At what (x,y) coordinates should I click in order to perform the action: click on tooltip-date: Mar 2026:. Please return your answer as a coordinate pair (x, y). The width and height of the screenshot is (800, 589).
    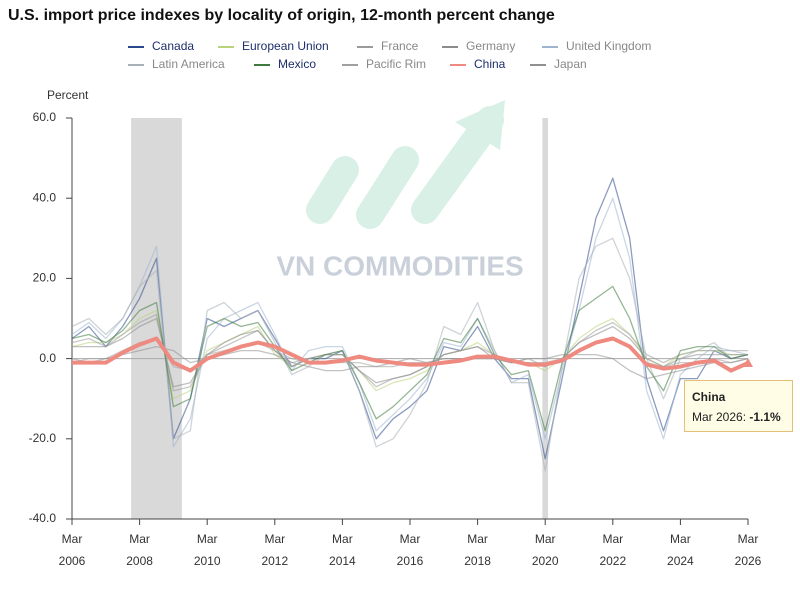
    Looking at the image, I should click on (719, 417).